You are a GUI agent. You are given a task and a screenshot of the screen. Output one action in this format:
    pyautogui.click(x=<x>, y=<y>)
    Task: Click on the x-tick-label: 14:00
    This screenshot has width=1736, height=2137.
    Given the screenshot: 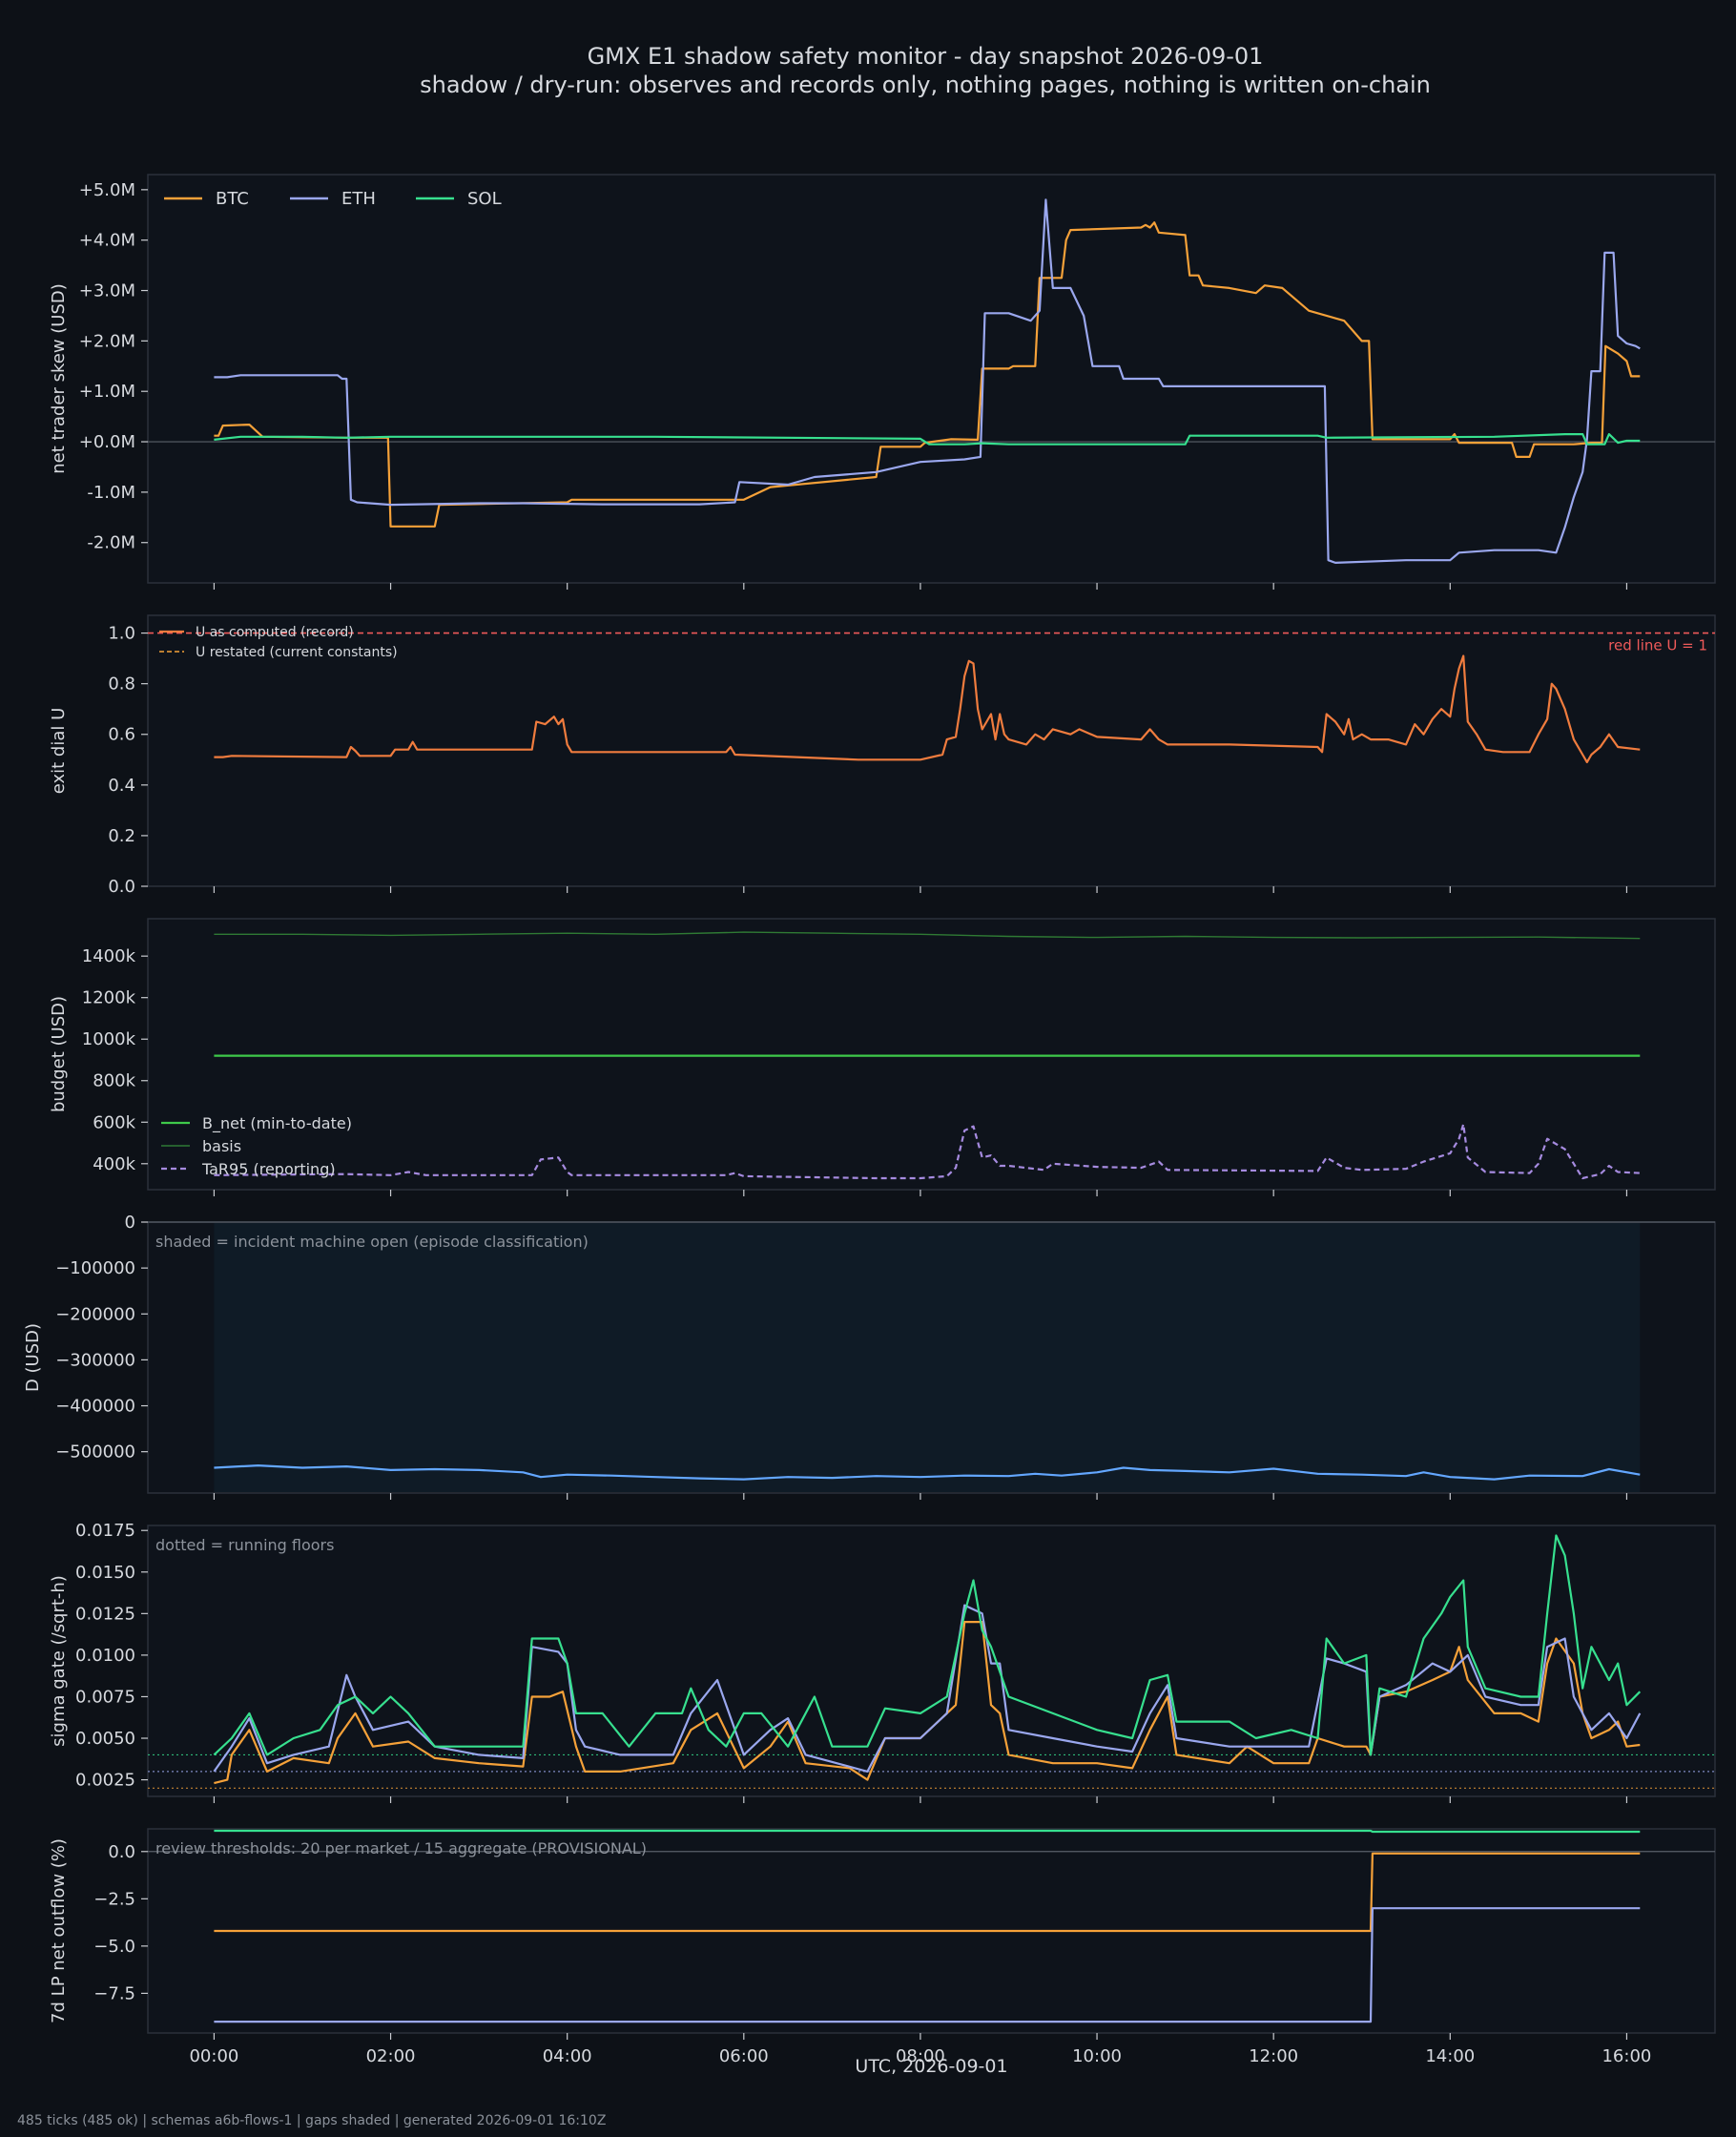 What is the action you would take?
    pyautogui.click(x=1450, y=2056)
    